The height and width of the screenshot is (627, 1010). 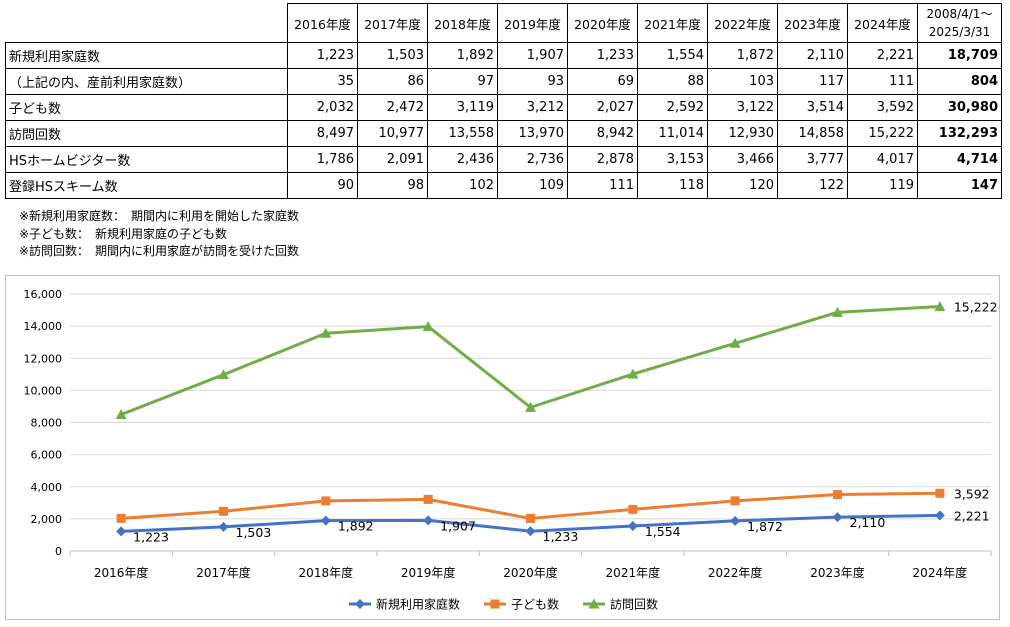 I want to click on table-cell: 15,222, so click(x=882, y=133).